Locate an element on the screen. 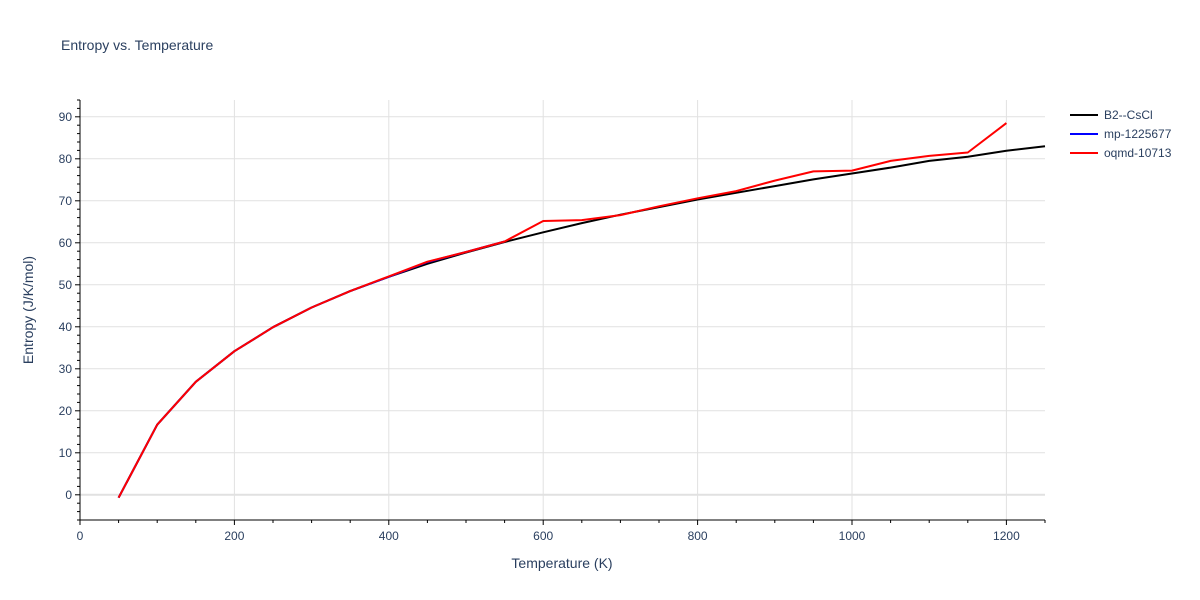  x-tick-label: 200 is located at coordinates (234, 536).